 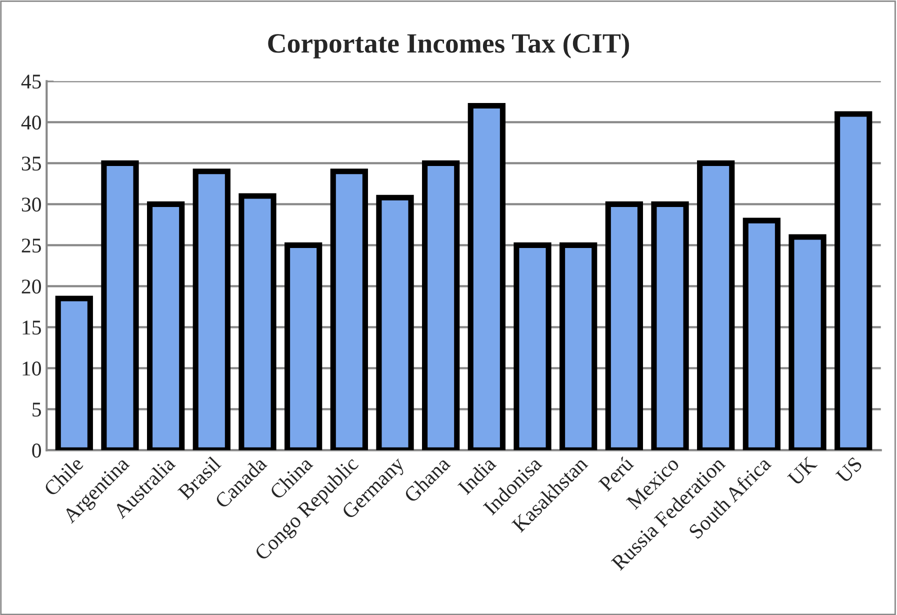 What do you see at coordinates (31, 123) in the screenshot?
I see `y-tick-label: 40` at bounding box center [31, 123].